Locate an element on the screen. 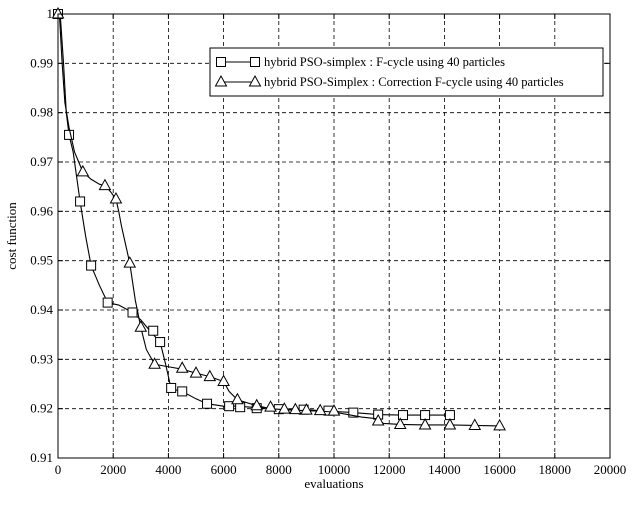 The image size is (640, 511). legend-box is located at coordinates (406, 72).